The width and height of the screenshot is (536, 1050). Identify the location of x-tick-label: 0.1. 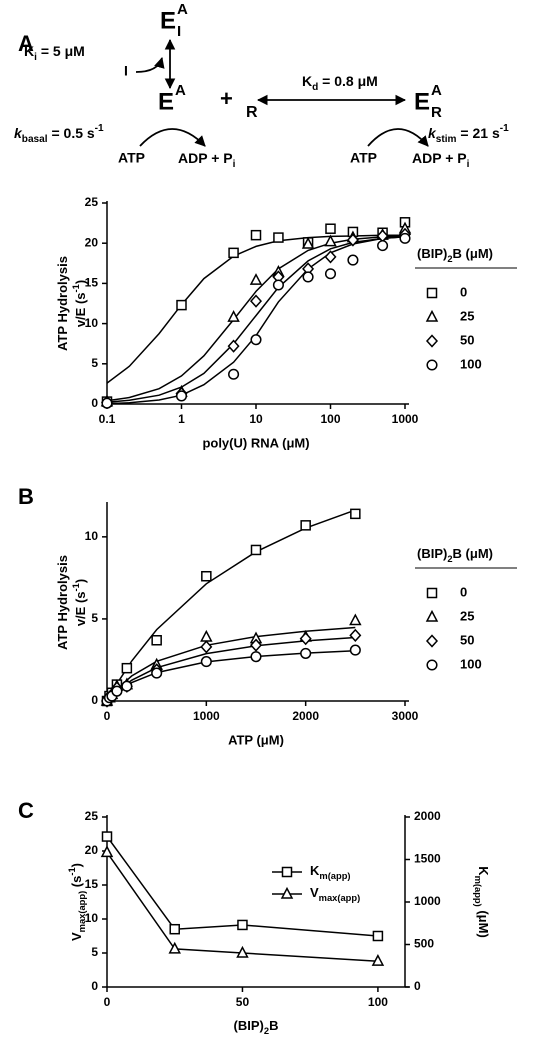
(107, 419).